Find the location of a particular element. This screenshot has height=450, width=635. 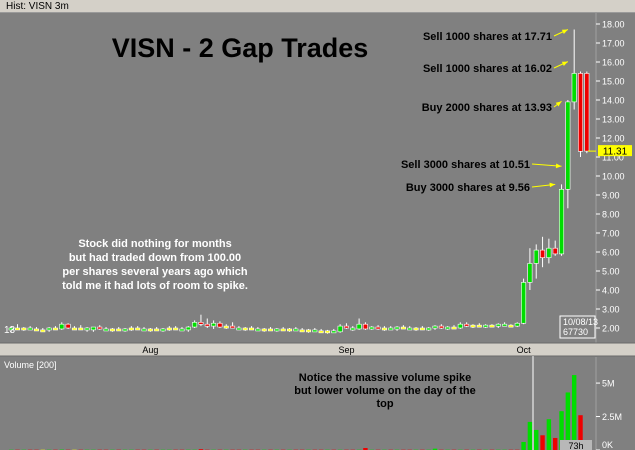

window-titlebar: Hist: VISN 3m is located at coordinates (317, 6).